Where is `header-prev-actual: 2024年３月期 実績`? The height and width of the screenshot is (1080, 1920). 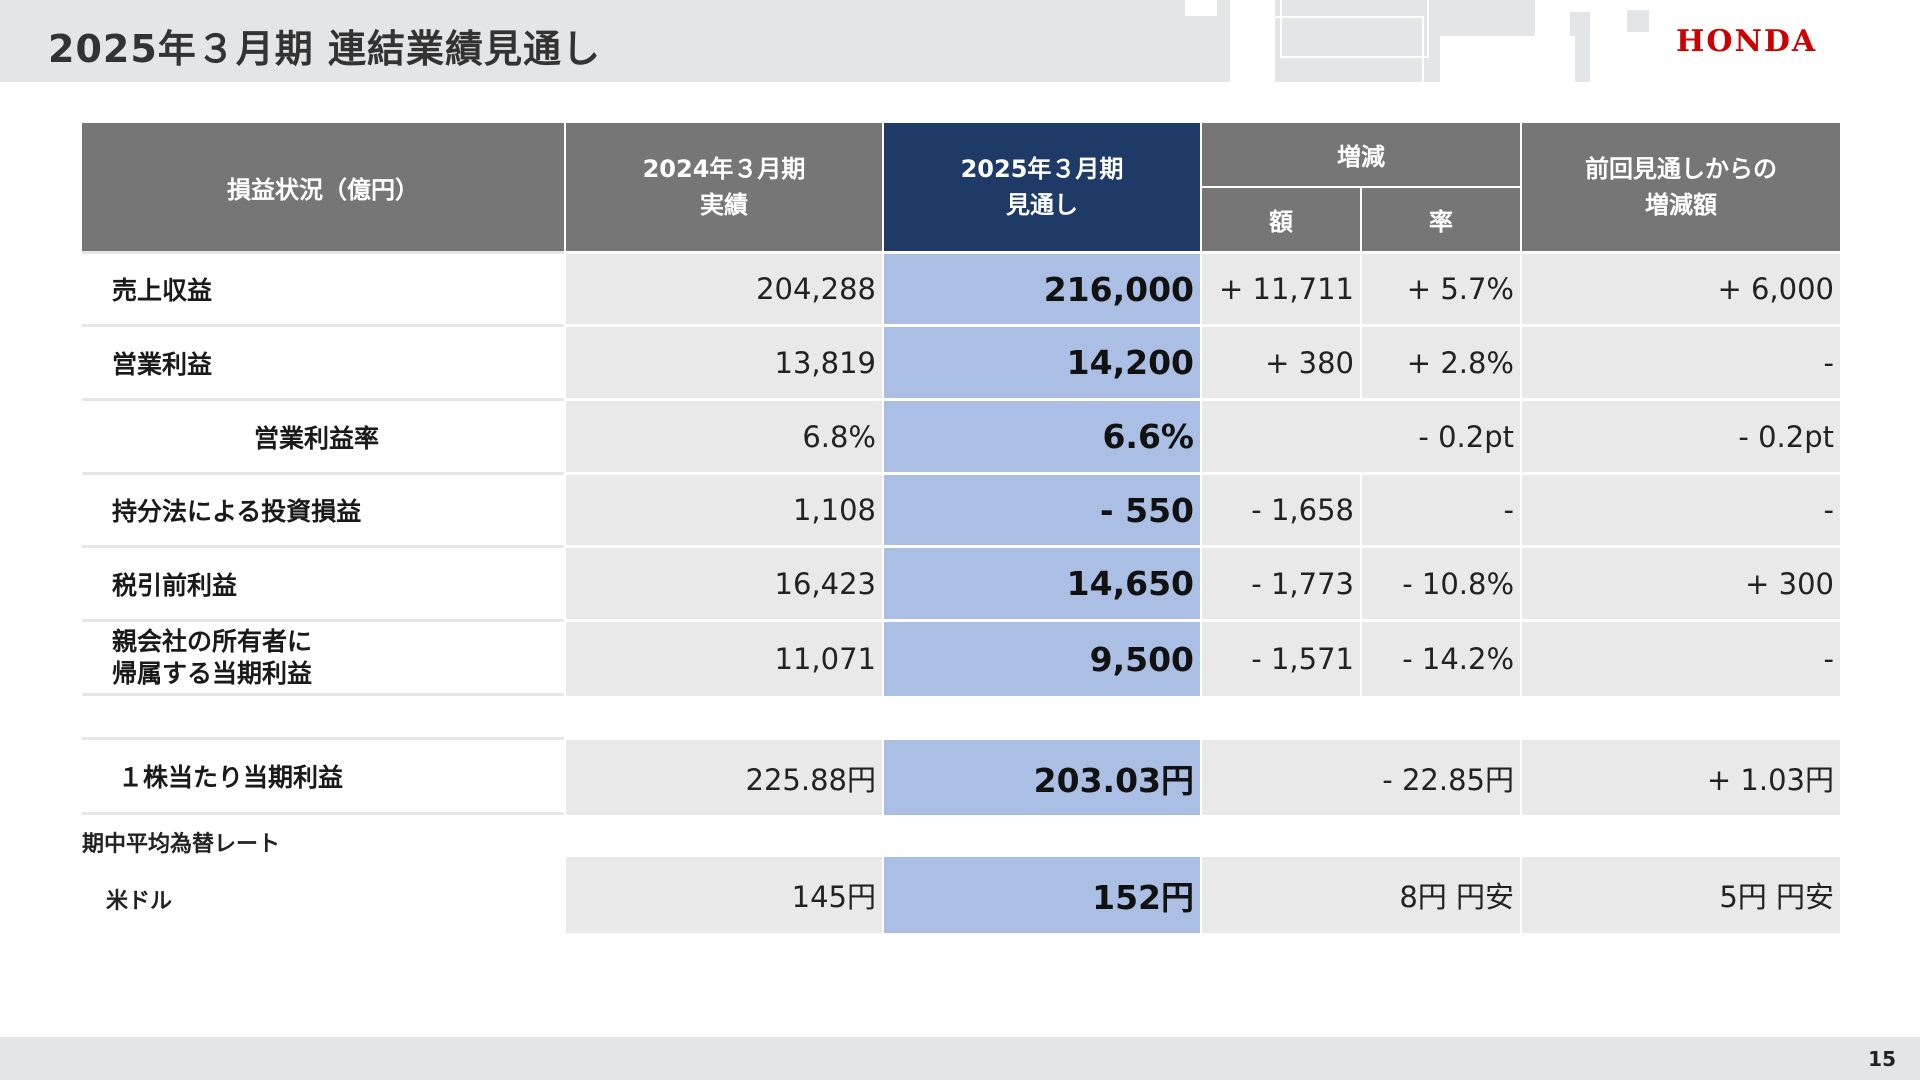
header-prev-actual: 2024年３月期 実績 is located at coordinates (724, 187).